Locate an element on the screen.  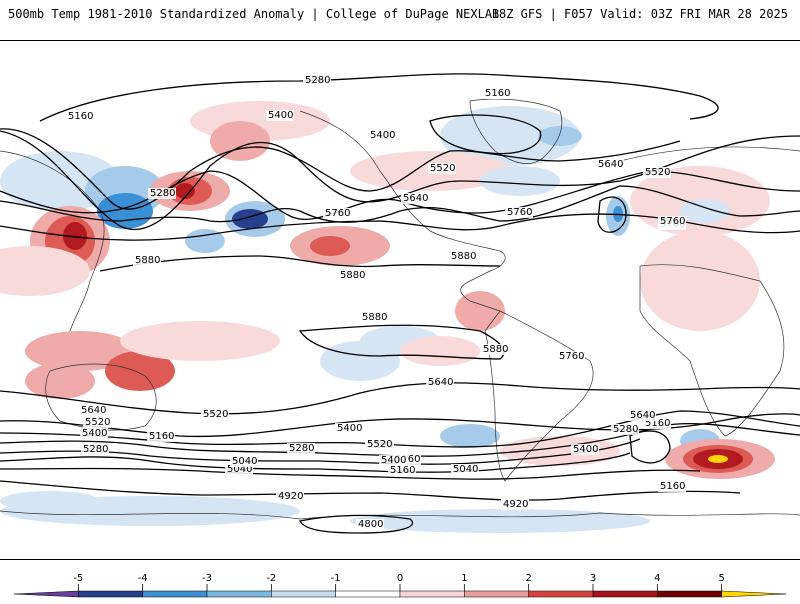
colorbar-tick-label: 4 is located at coordinates (657, 578).